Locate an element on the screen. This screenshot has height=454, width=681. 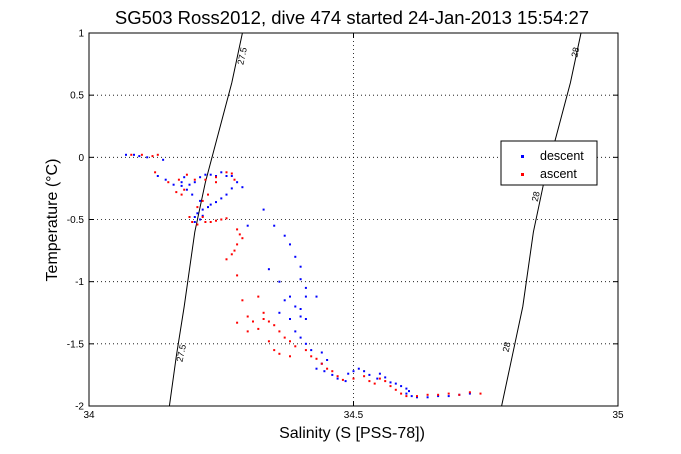
x-tick-label: 34 is located at coordinates (89, 415).